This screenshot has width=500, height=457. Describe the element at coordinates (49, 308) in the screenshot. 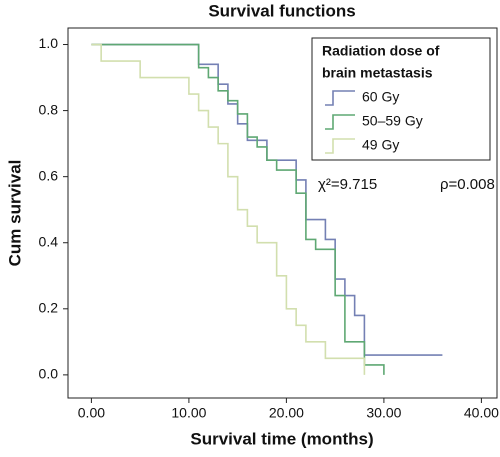

I see `y-tick-label: 0.2` at that location.